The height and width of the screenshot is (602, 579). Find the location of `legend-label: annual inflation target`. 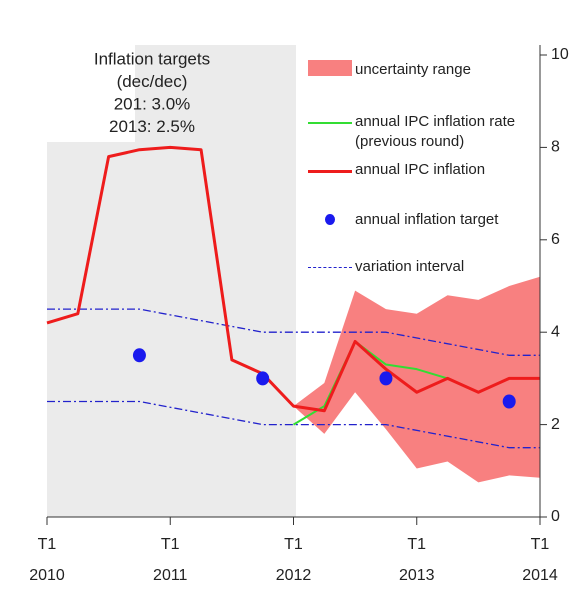

legend-label: annual inflation target is located at coordinates (427, 219).